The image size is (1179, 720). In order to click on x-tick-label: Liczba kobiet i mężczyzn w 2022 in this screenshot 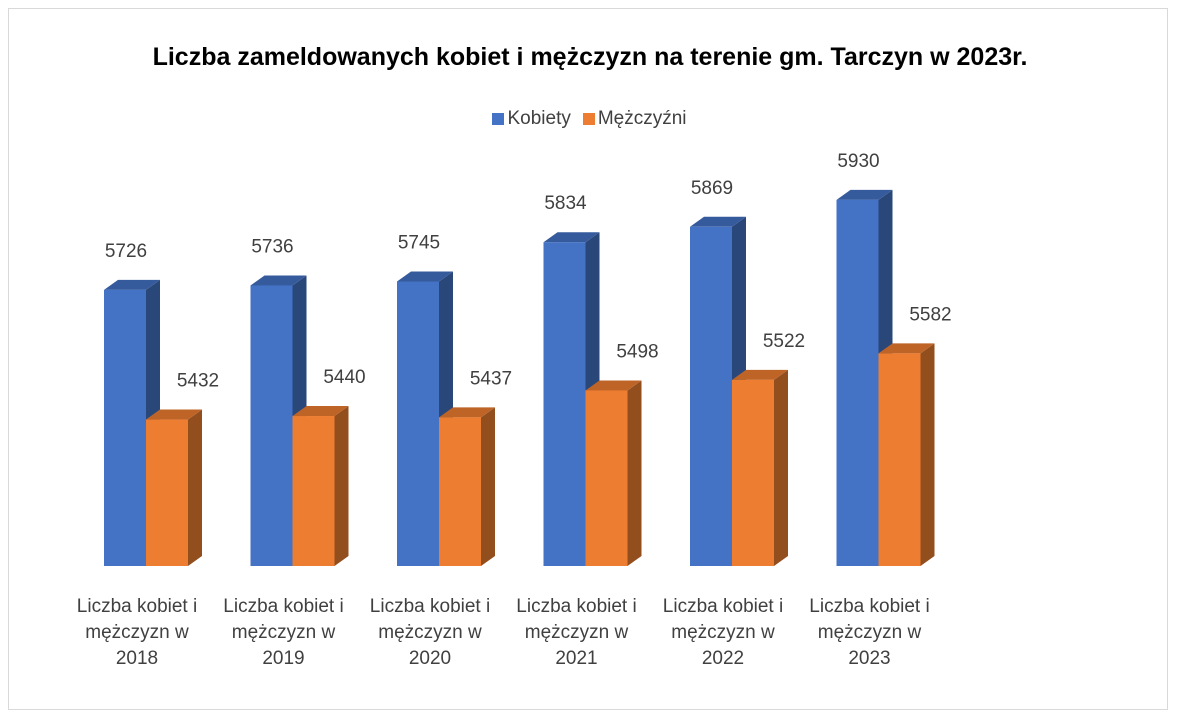, I will do `click(723, 632)`.